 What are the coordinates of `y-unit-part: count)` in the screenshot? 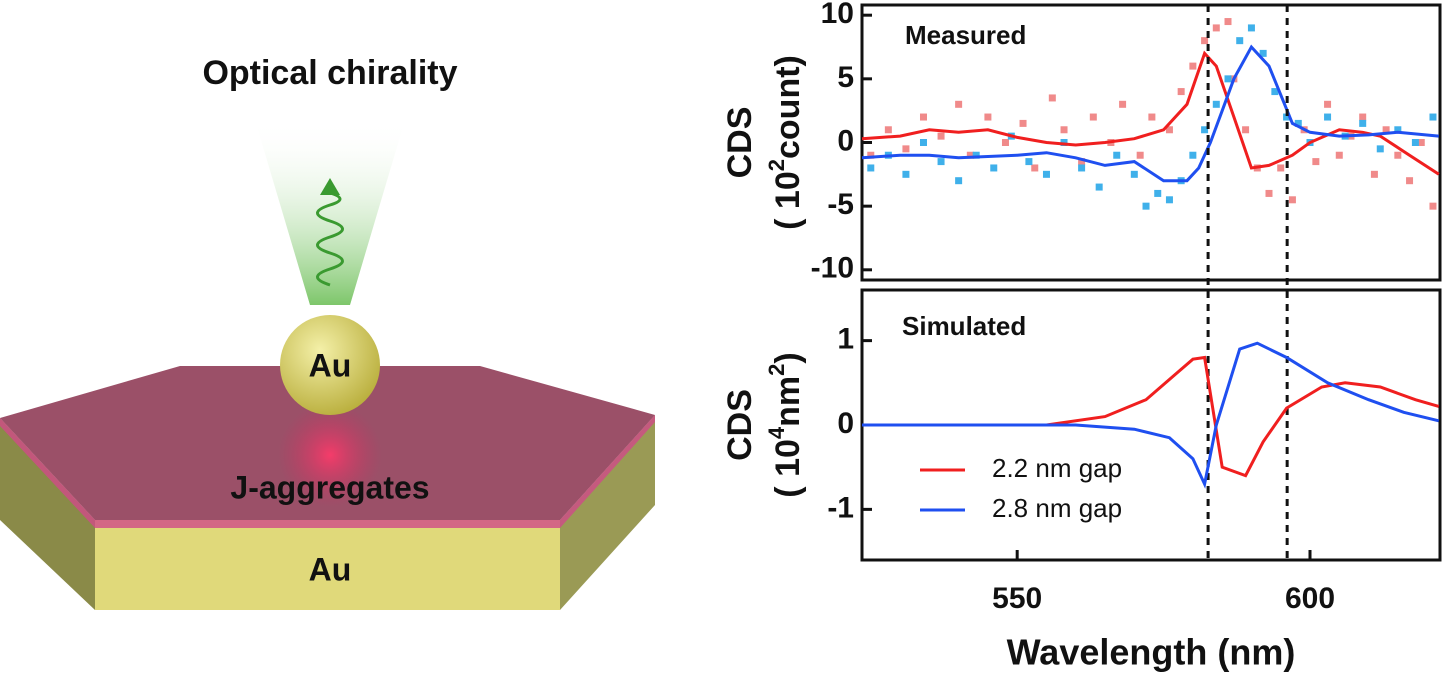 It's located at (788, 107).